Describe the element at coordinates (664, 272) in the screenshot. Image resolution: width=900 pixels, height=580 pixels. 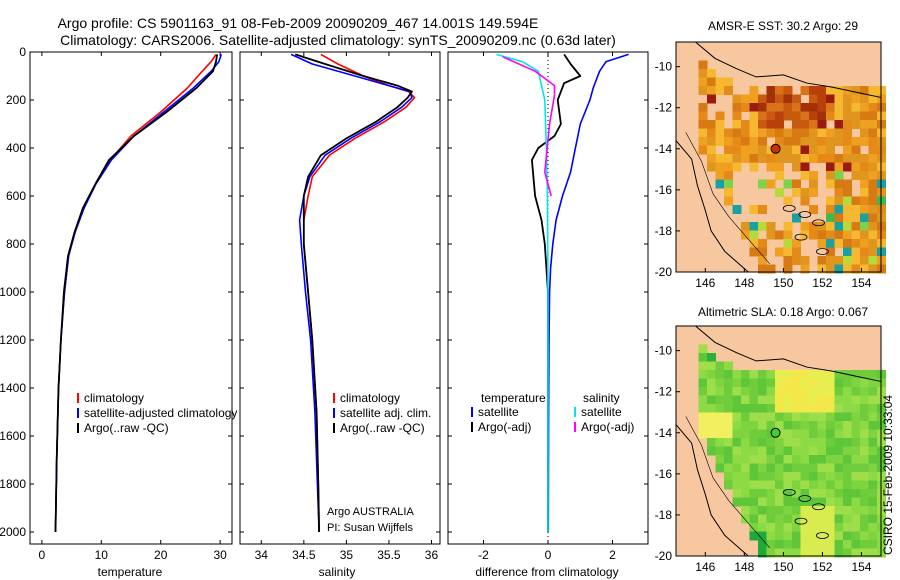
I see `map-ytick-label: -20` at that location.